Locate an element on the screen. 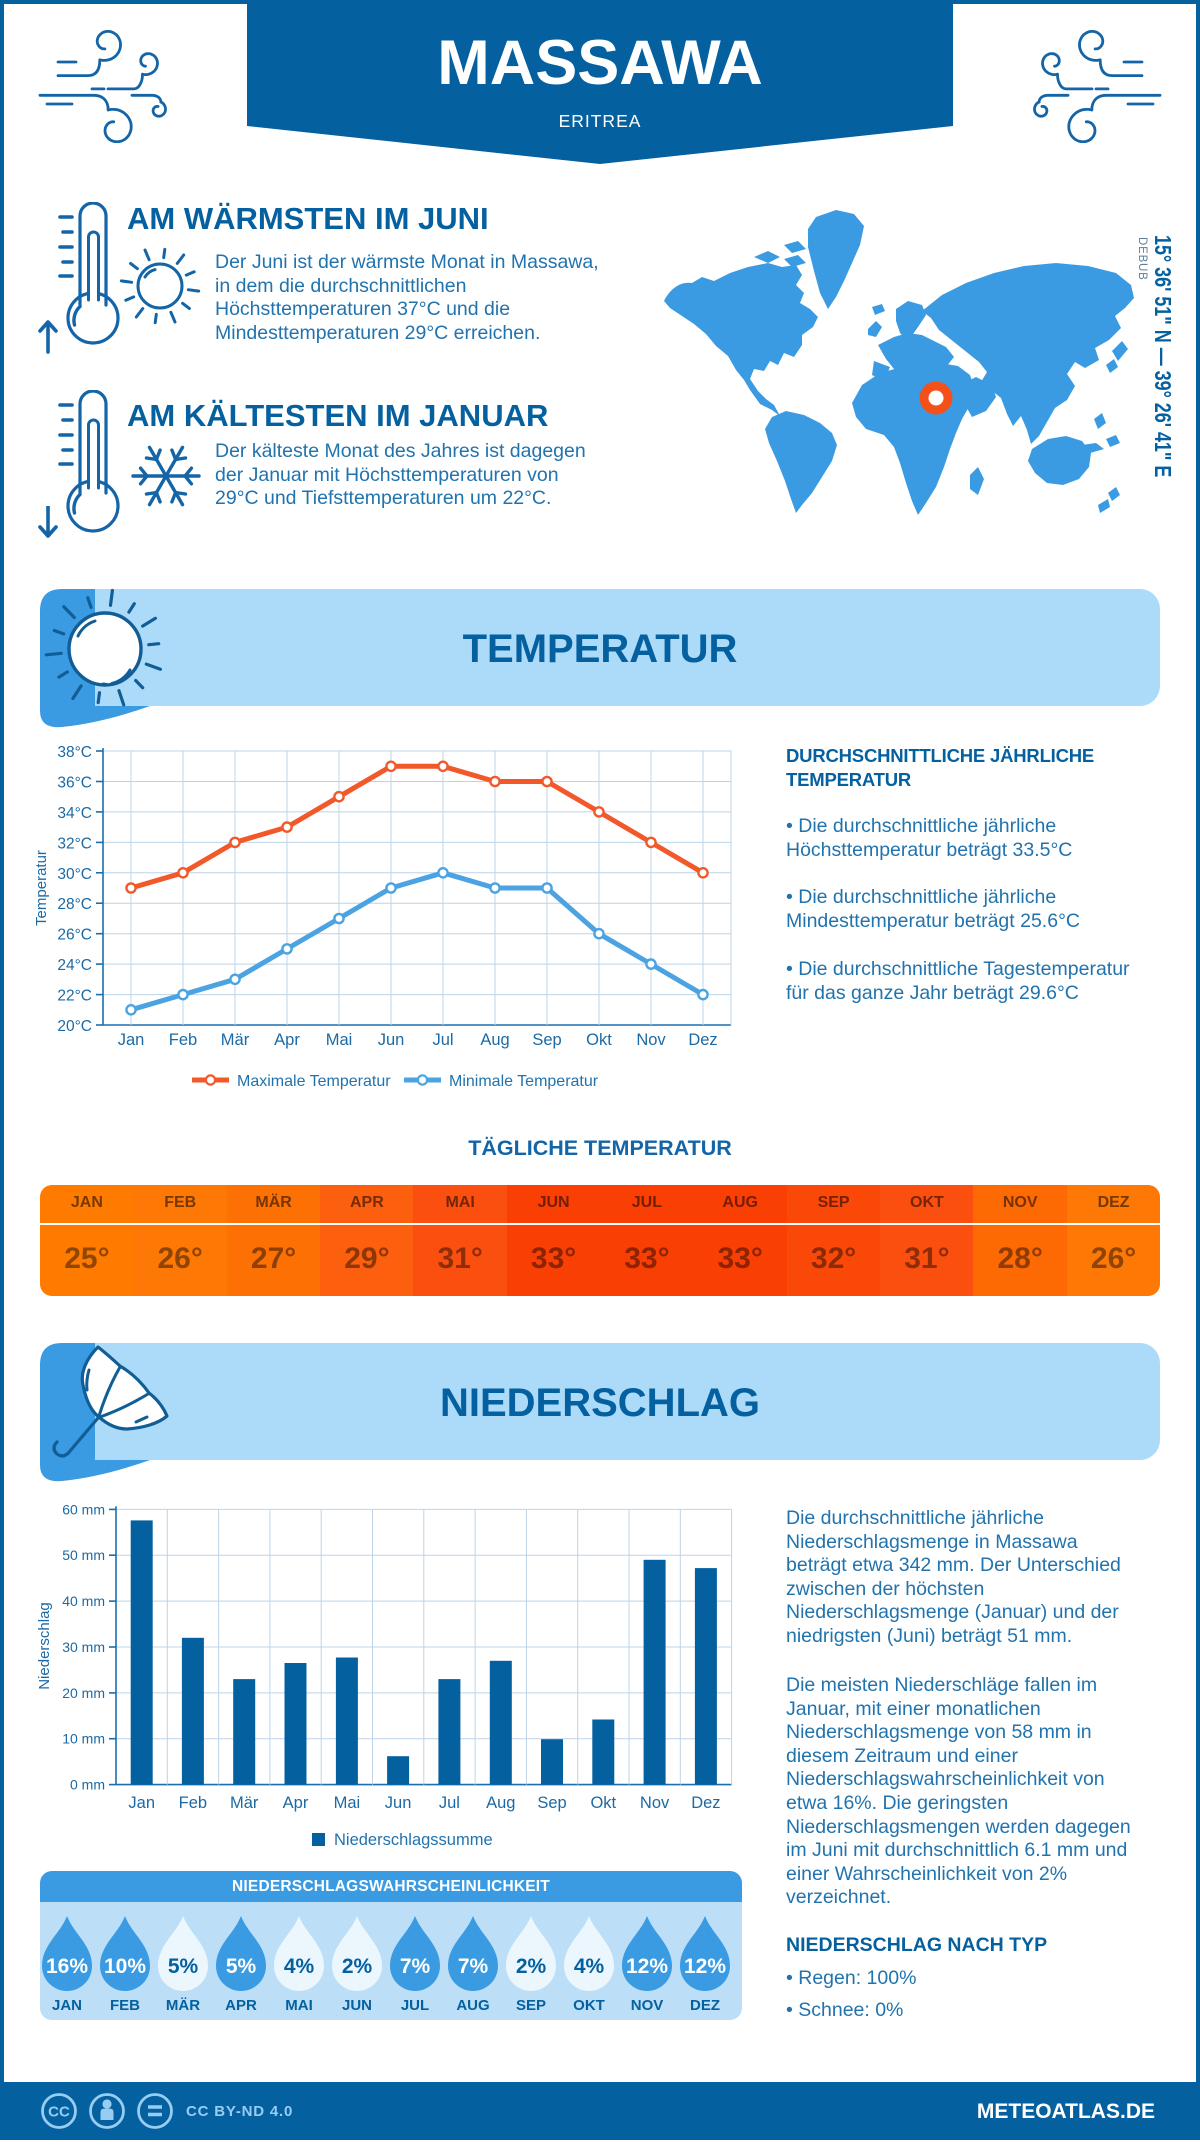 The height and width of the screenshot is (2145, 1200). svg-text: 40 mm is located at coordinates (83, 1601).